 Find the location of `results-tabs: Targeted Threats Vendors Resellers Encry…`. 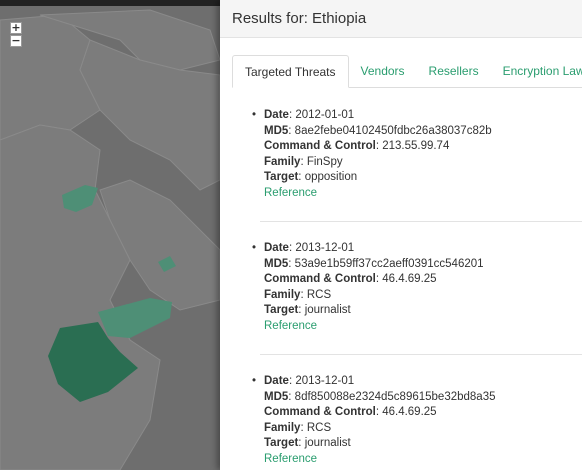

results-tabs: Targeted Threats Vendors Resellers Encry… is located at coordinates (407, 71).